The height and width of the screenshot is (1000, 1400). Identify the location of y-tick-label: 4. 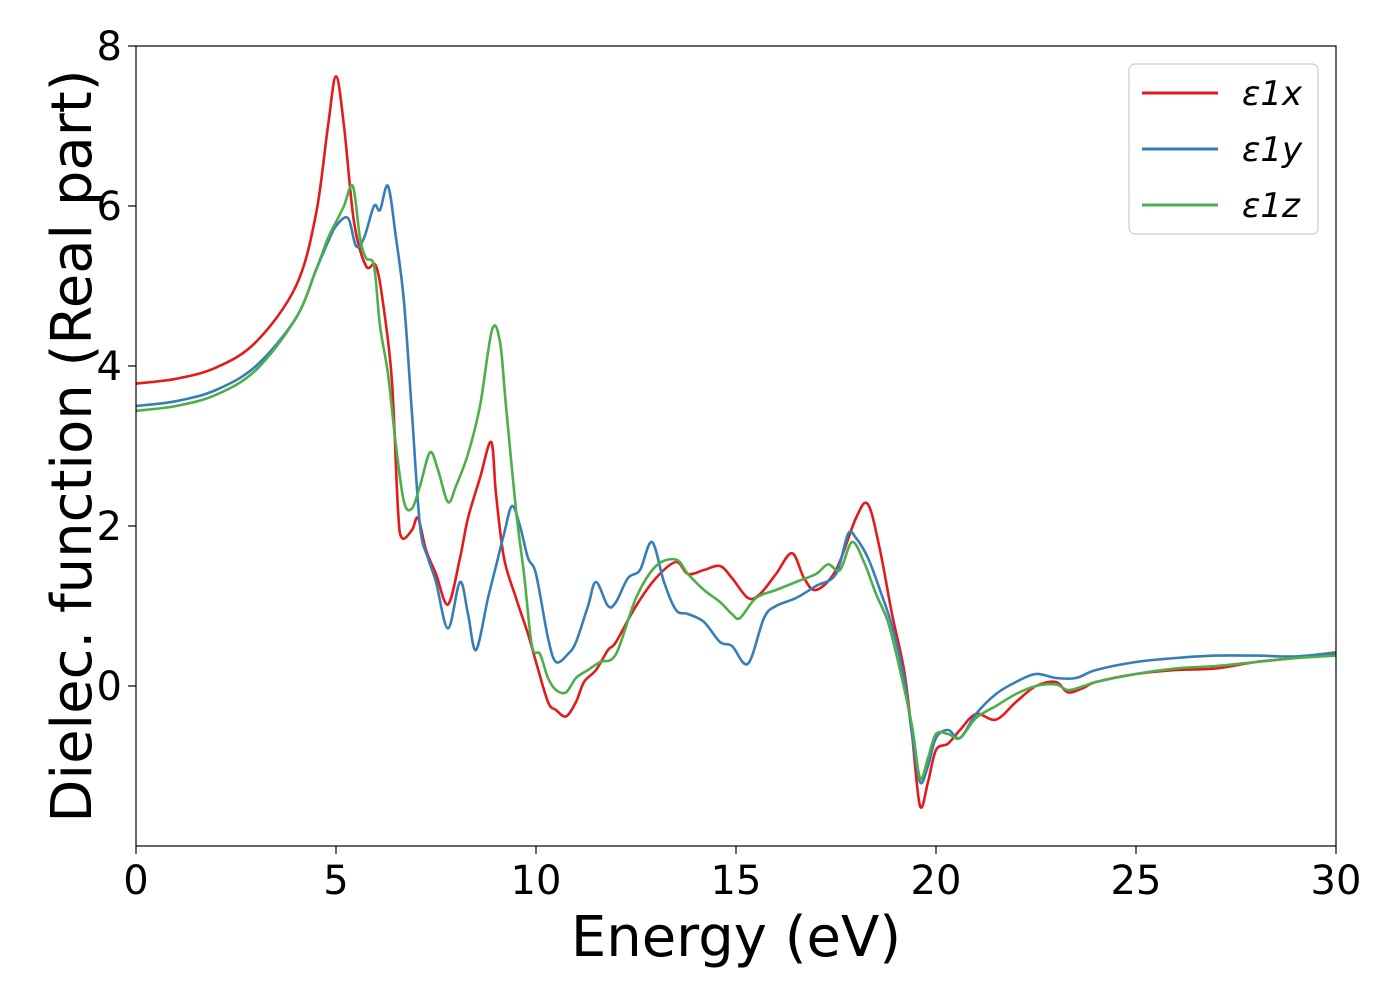
(109, 367).